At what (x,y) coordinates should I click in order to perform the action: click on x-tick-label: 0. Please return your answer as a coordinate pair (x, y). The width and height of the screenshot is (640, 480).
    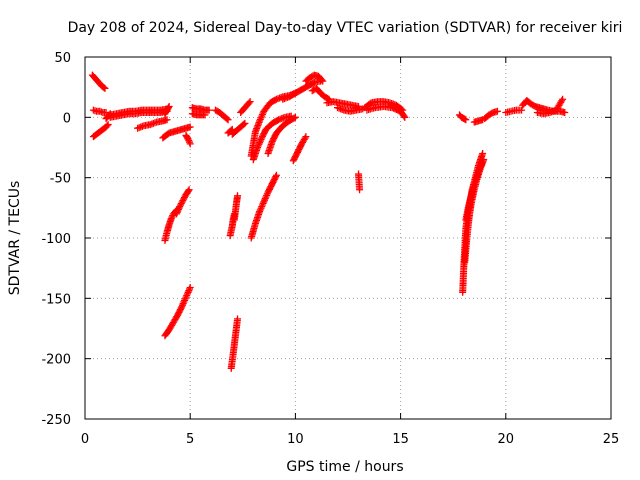
    Looking at the image, I should click on (85, 439).